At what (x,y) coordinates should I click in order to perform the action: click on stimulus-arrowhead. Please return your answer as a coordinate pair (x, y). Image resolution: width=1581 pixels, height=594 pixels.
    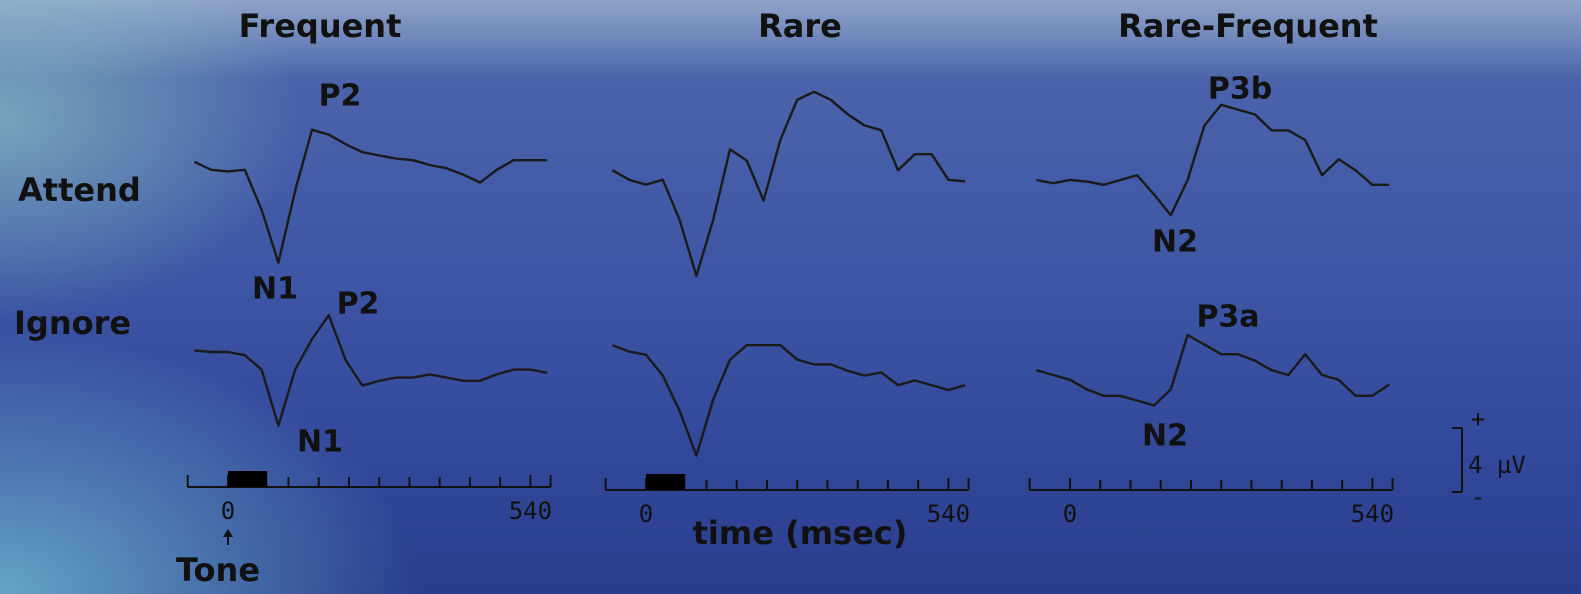
    Looking at the image, I should click on (228, 533).